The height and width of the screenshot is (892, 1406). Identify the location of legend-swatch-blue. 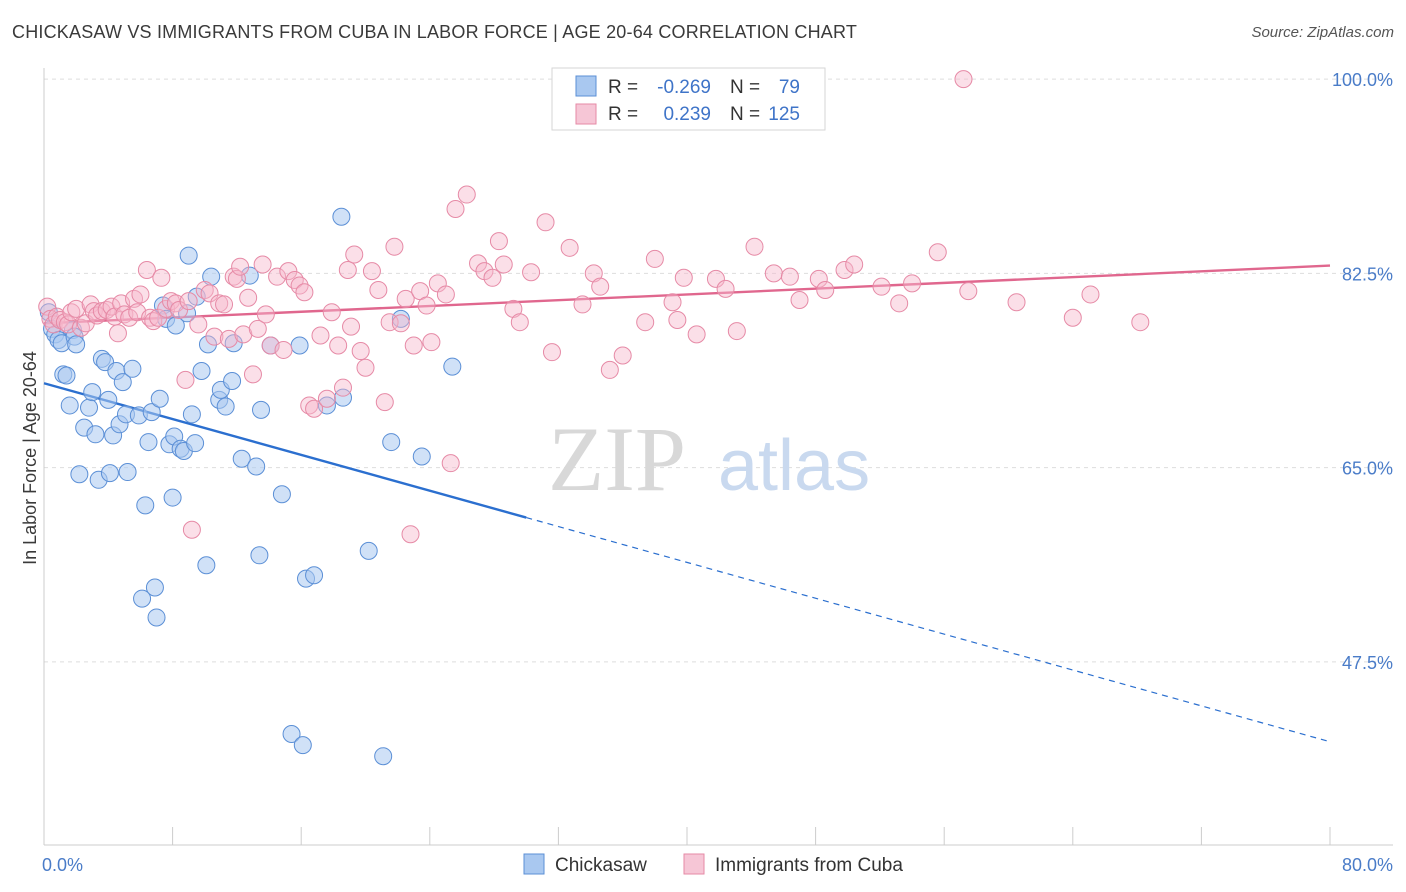
(586, 86).